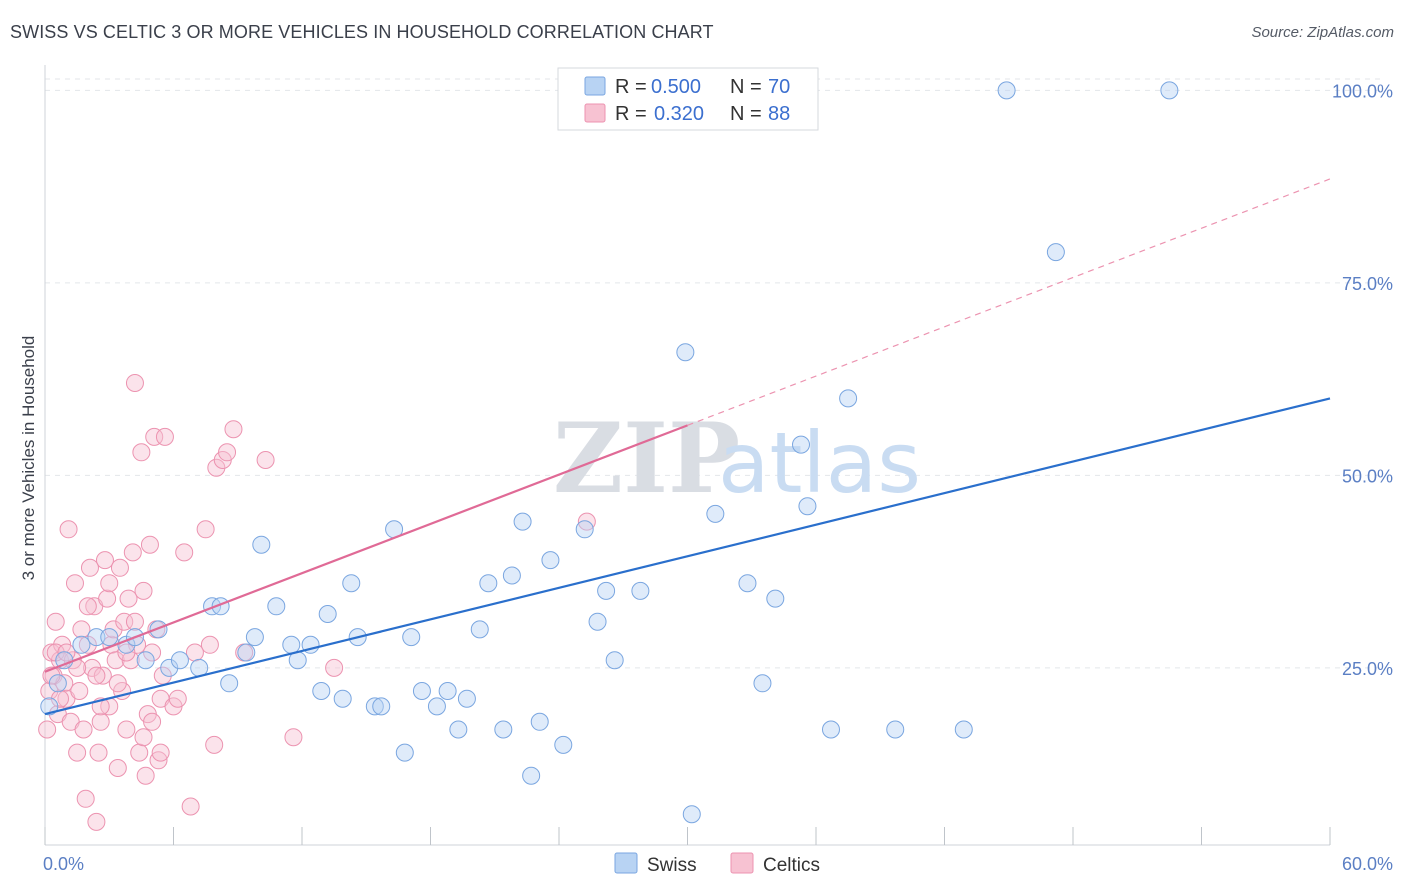  Describe the element at coordinates (1322, 32) in the screenshot. I see `source-credit: Source: ZipAtlas.com` at that location.